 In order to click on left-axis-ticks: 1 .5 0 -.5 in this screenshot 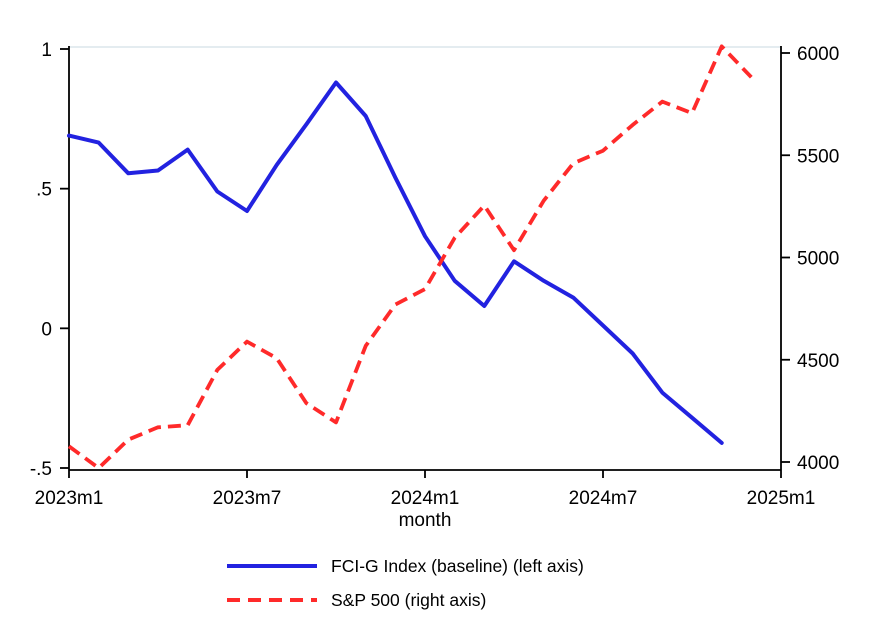, I will do `click(49, 260)`.